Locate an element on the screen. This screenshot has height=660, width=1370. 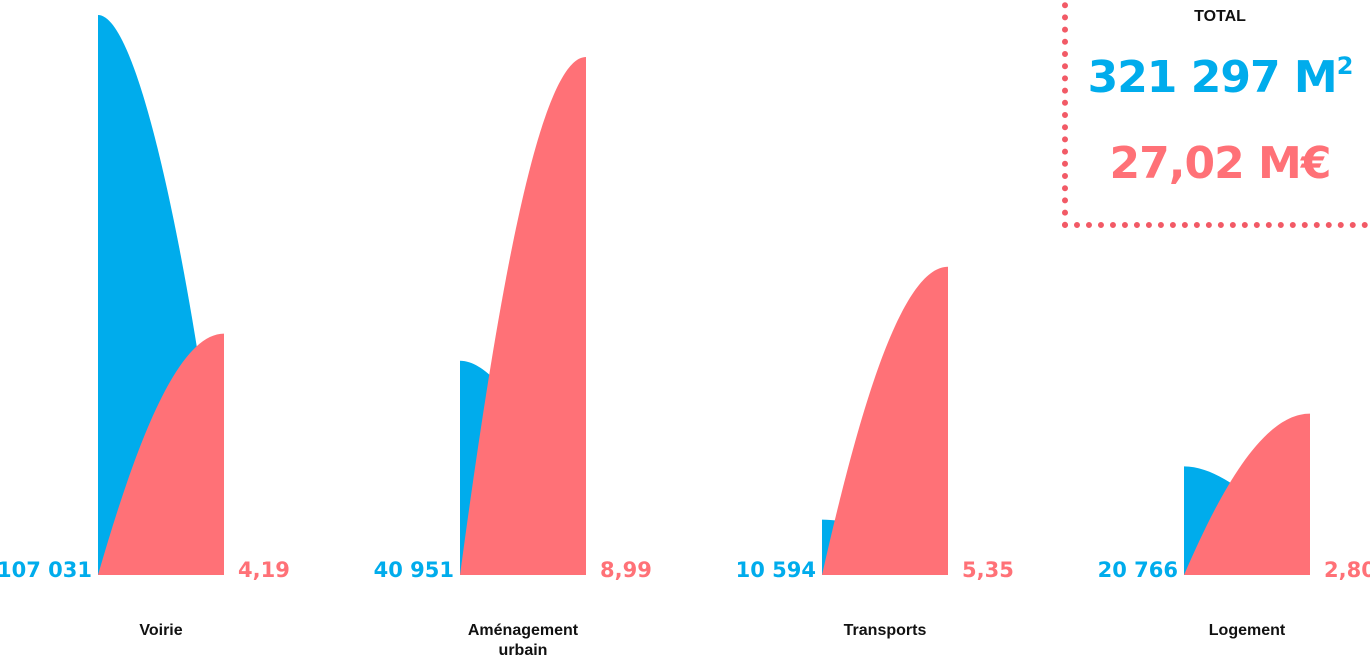
total-box is located at coordinates (1216, 114).